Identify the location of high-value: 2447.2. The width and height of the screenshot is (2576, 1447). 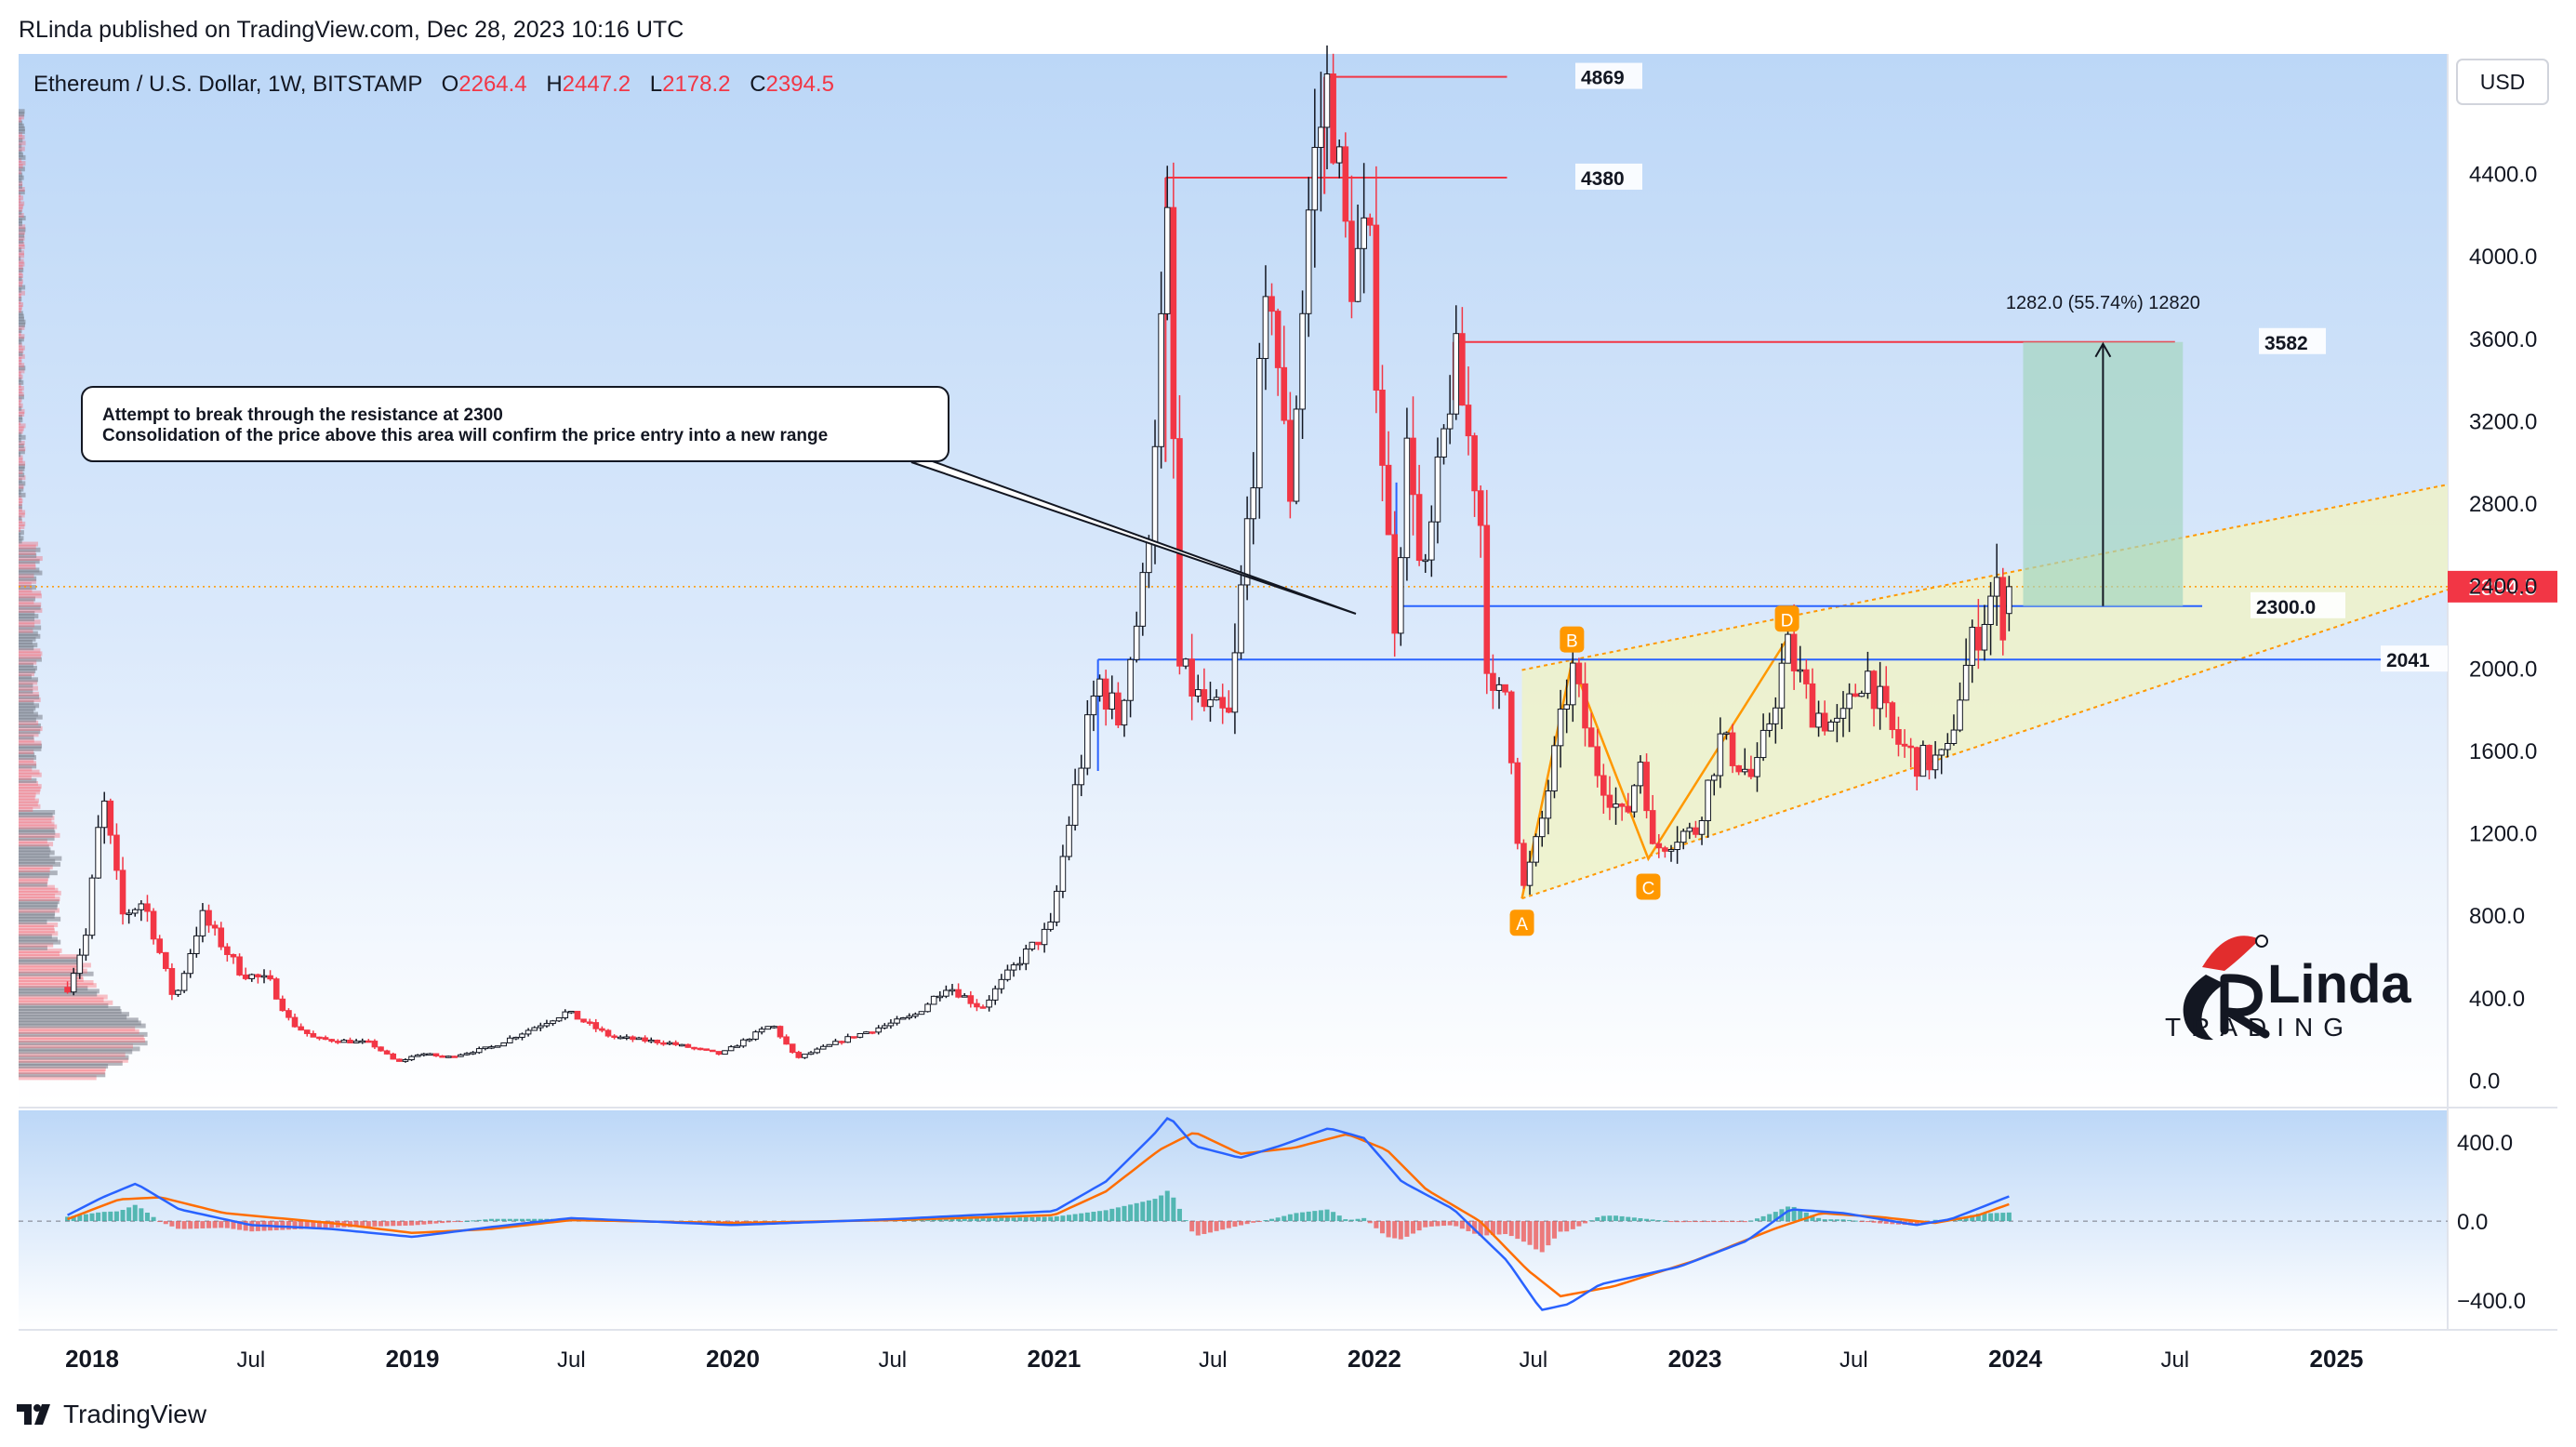
(597, 84).